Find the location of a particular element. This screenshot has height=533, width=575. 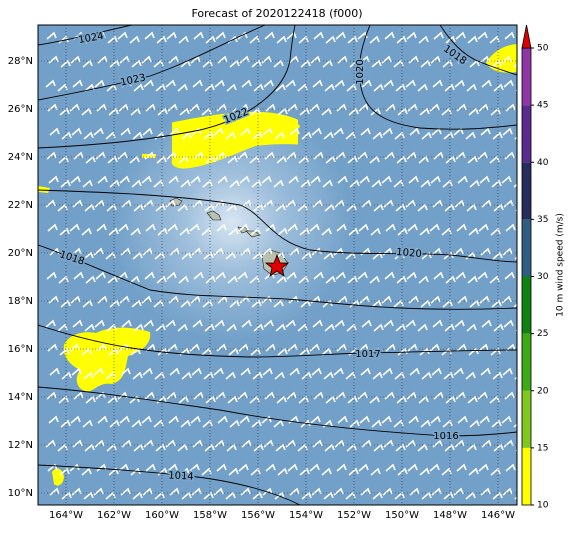

lon-tick-label: 146°W is located at coordinates (498, 515).